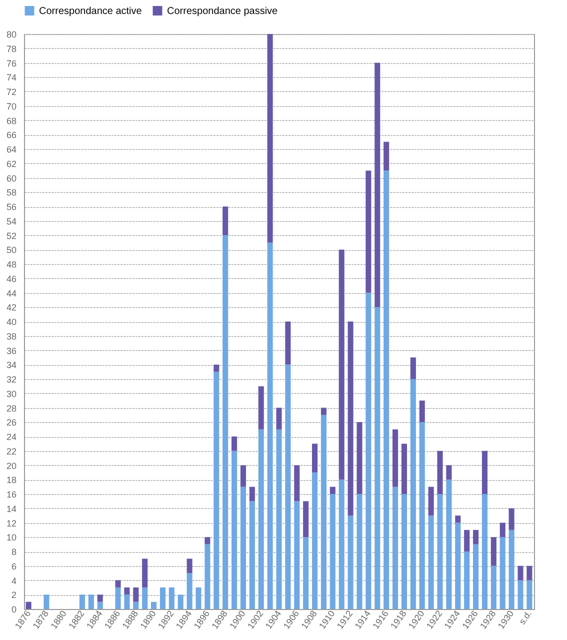  What do you see at coordinates (11, 322) in the screenshot?
I see `y-tick-label: 40` at bounding box center [11, 322].